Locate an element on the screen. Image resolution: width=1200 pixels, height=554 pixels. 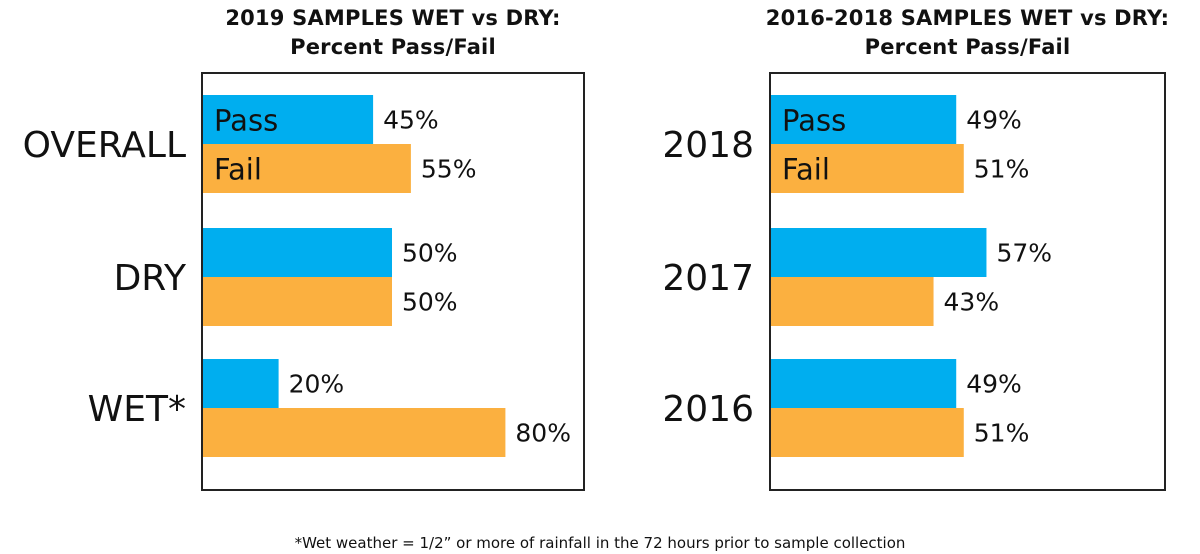
value-label: 80% is located at coordinates (543, 433).